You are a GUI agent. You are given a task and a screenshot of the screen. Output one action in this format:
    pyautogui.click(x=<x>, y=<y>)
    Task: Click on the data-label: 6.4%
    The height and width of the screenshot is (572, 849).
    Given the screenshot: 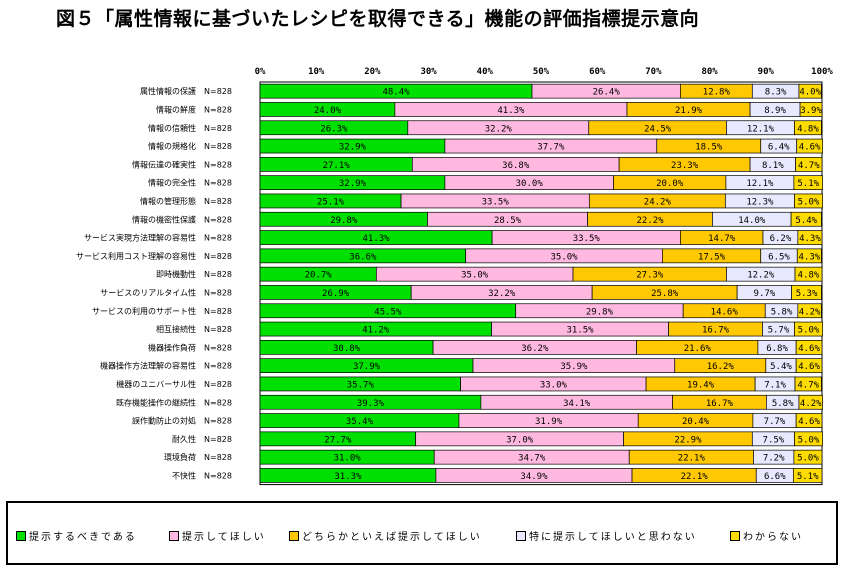 What is the action you would take?
    pyautogui.click(x=779, y=148)
    